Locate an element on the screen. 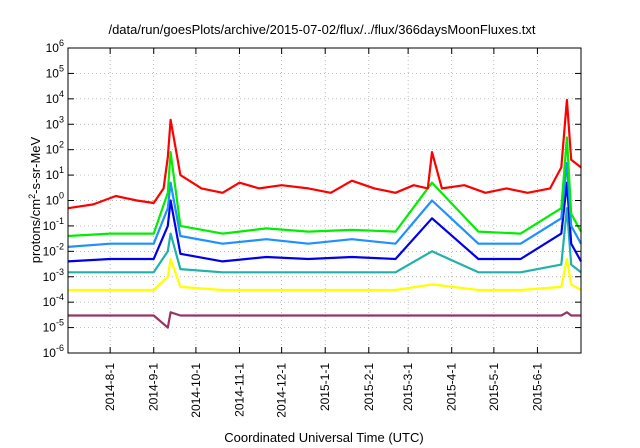  x-axis-title: Coordinated Universal Time (UTC) is located at coordinates (323, 437).